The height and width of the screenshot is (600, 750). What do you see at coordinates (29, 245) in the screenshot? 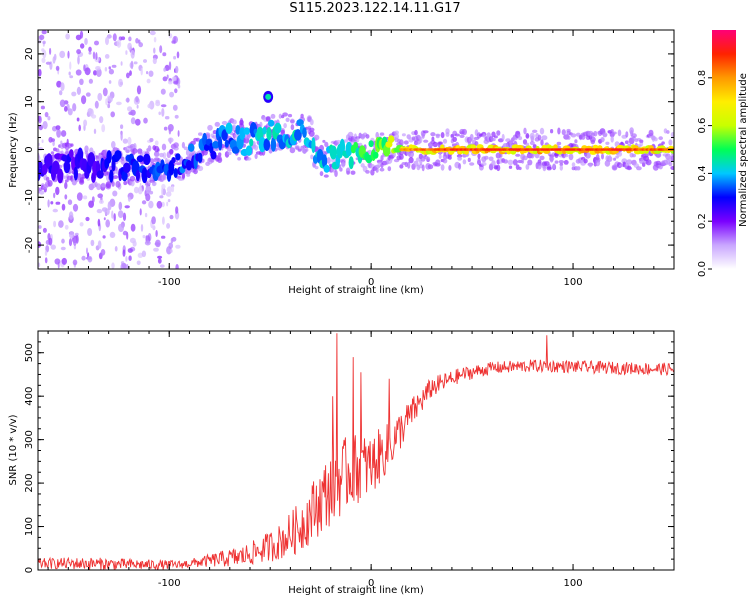
I see `spectrogram-ytick-label: -20` at bounding box center [29, 245].